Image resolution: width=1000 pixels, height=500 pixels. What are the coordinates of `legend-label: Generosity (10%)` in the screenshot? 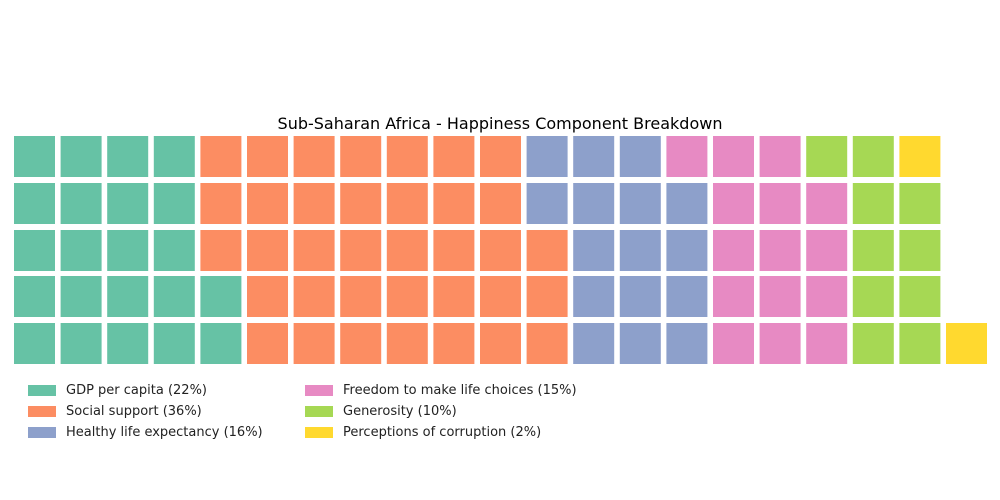 It's located at (400, 411).